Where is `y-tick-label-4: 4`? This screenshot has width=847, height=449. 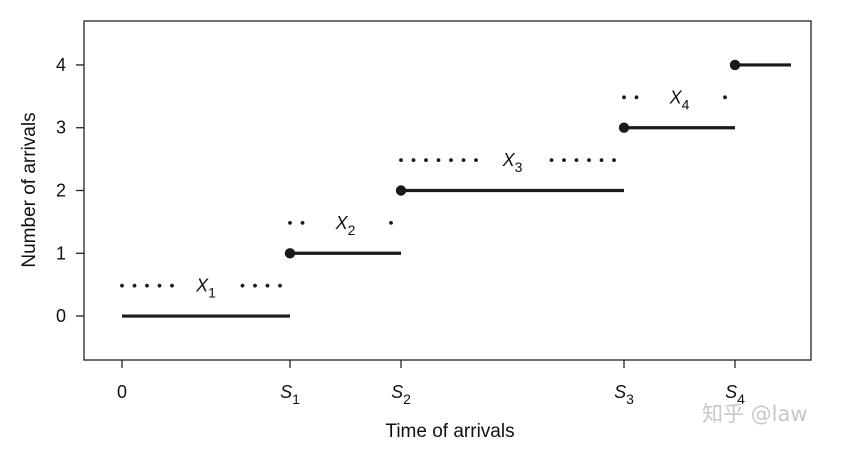
y-tick-label-4: 4 is located at coordinates (61, 65).